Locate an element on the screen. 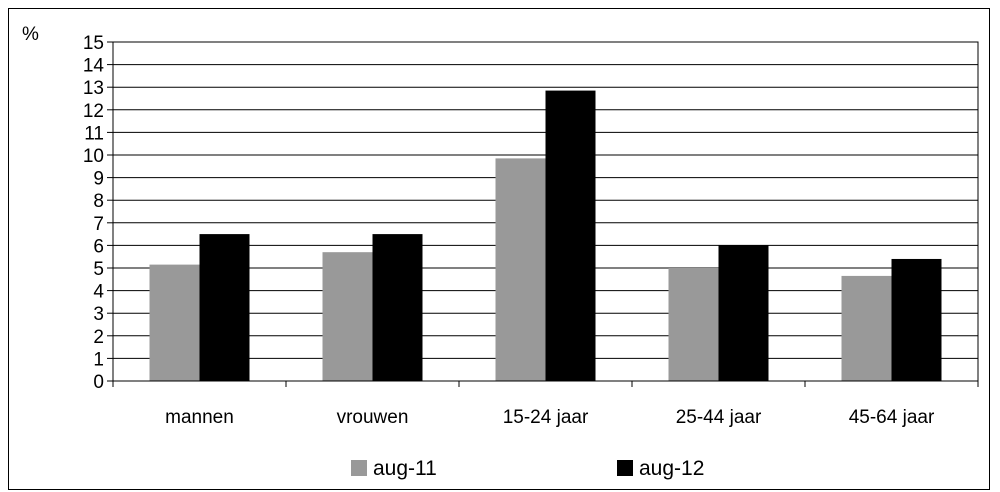  y-tick-label: 11 is located at coordinates (94, 133).